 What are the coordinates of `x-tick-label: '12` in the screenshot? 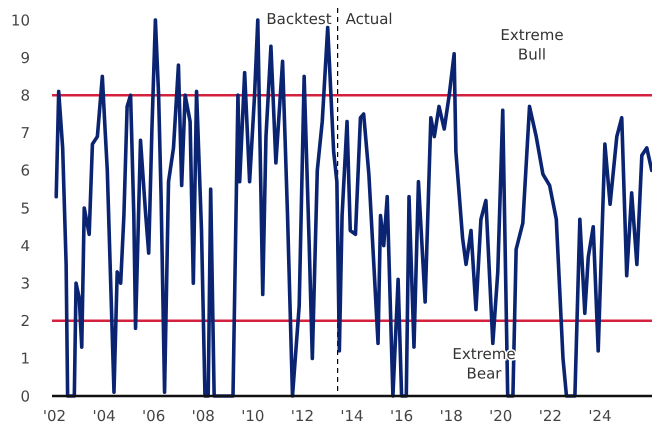 It's located at (302, 416).